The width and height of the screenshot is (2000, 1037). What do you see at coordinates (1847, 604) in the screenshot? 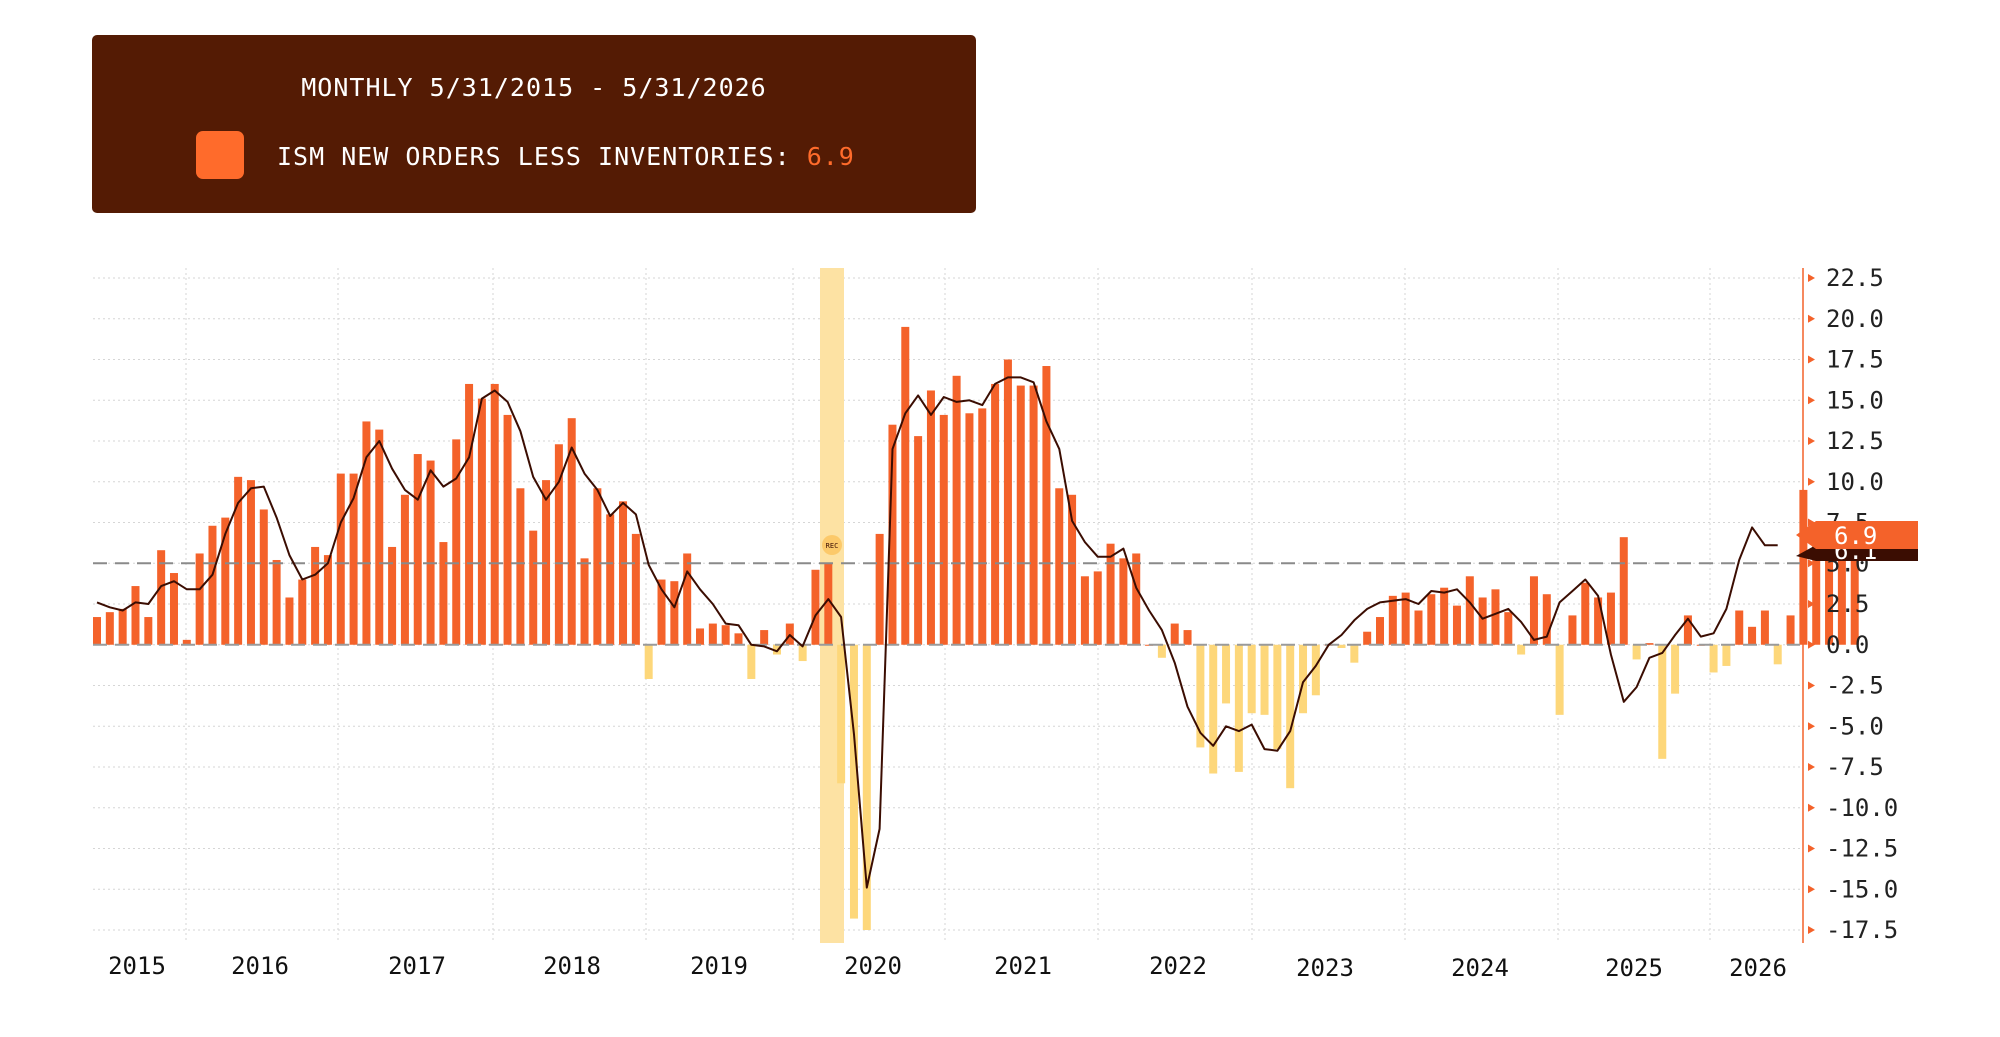
I see `y-tick-label: 2.5` at bounding box center [1847, 604].